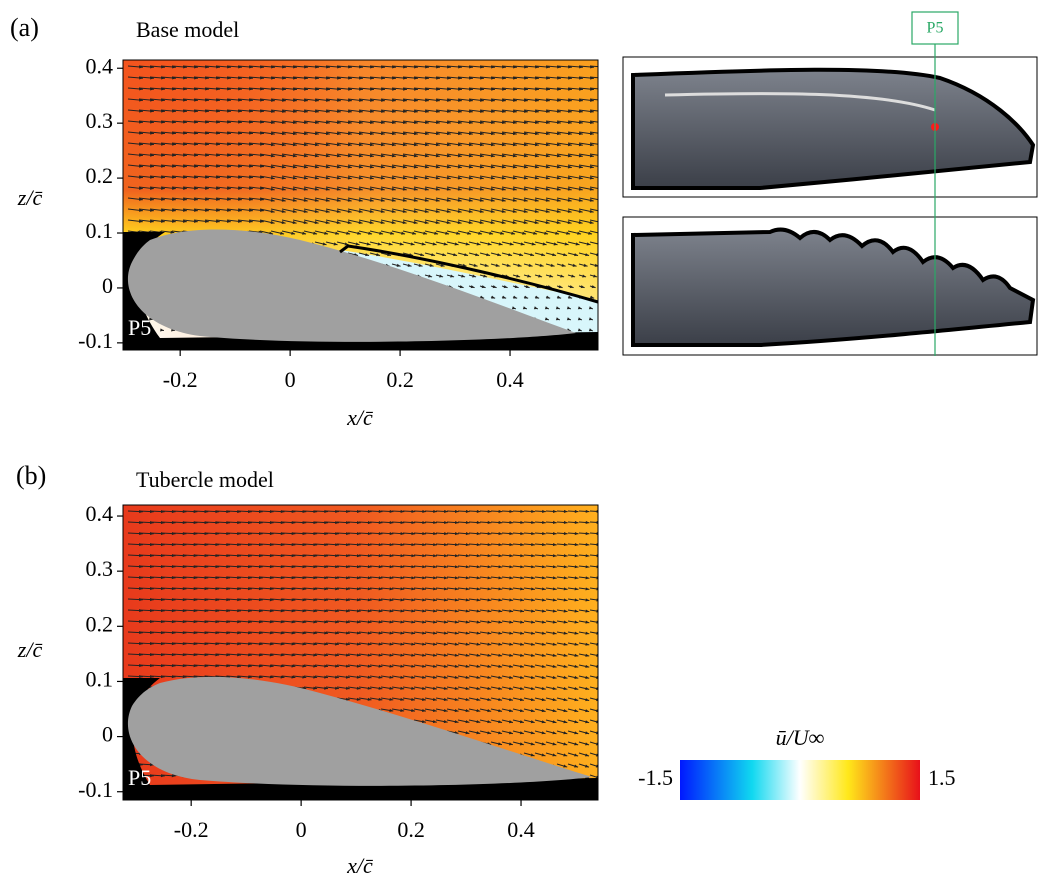 The image size is (1049, 887). What do you see at coordinates (800, 780) in the screenshot?
I see `colorbar` at bounding box center [800, 780].